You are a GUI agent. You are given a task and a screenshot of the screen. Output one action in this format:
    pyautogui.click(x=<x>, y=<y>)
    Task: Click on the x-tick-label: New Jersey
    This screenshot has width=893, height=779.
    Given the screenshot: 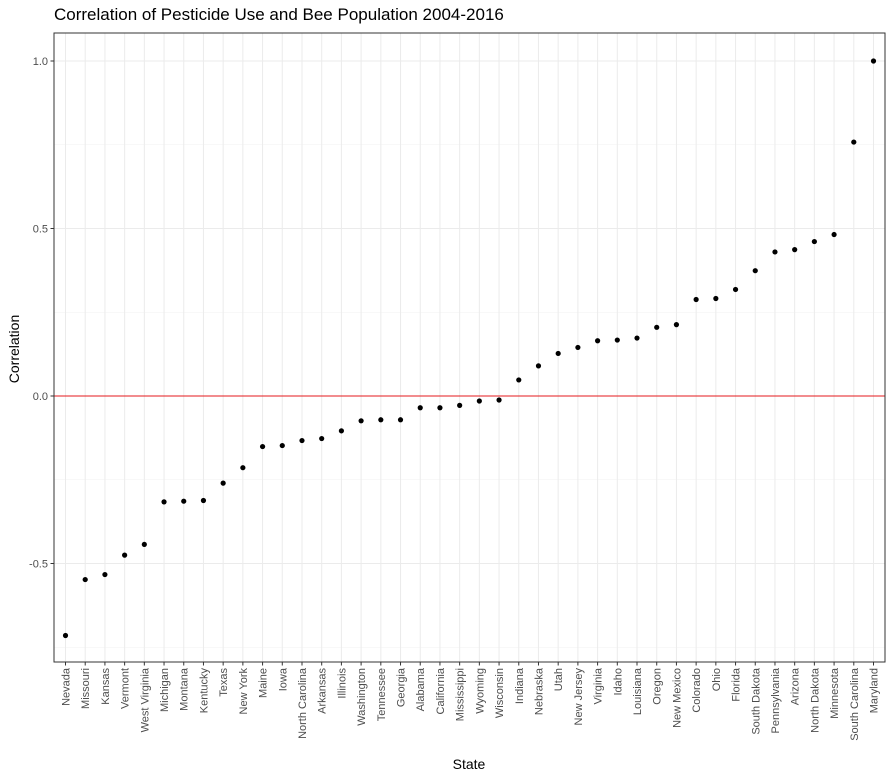 What is the action you would take?
    pyautogui.click(x=579, y=697)
    